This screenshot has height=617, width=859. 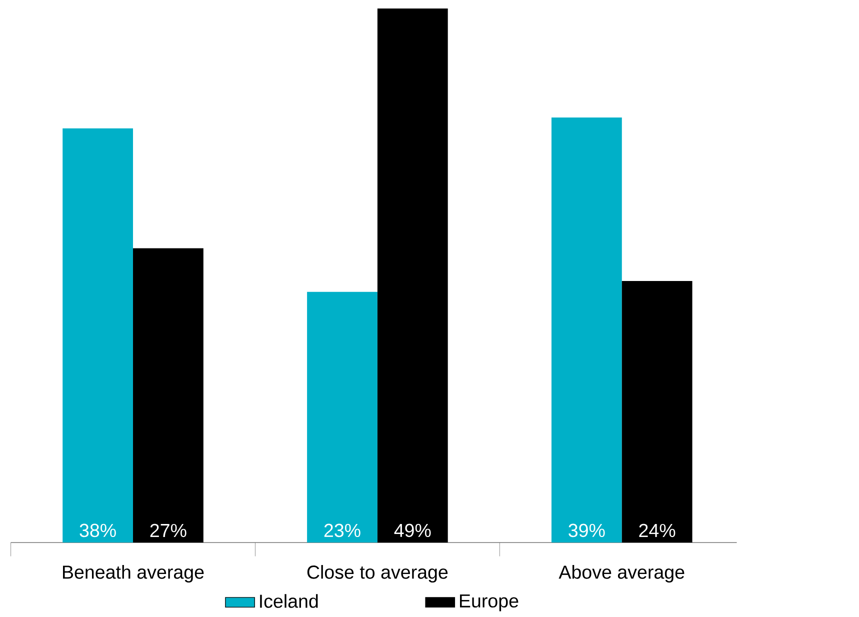 What do you see at coordinates (377, 573) in the screenshot?
I see `x-tick-label: Close to average` at bounding box center [377, 573].